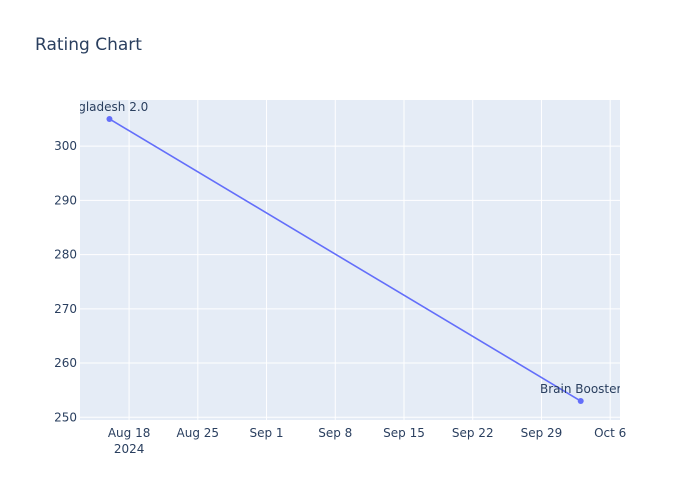 Image resolution: width=700 pixels, height=500 pixels. Describe the element at coordinates (65, 255) in the screenshot. I see `y-tick-label: 280` at that location.